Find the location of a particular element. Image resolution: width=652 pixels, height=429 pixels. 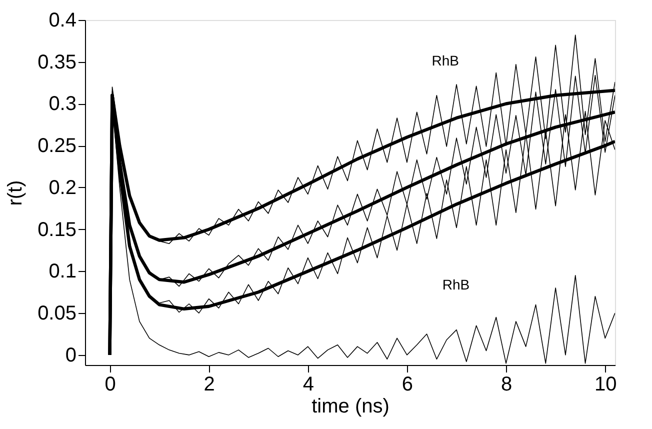

x-tick-label: 2 is located at coordinates (209, 385).